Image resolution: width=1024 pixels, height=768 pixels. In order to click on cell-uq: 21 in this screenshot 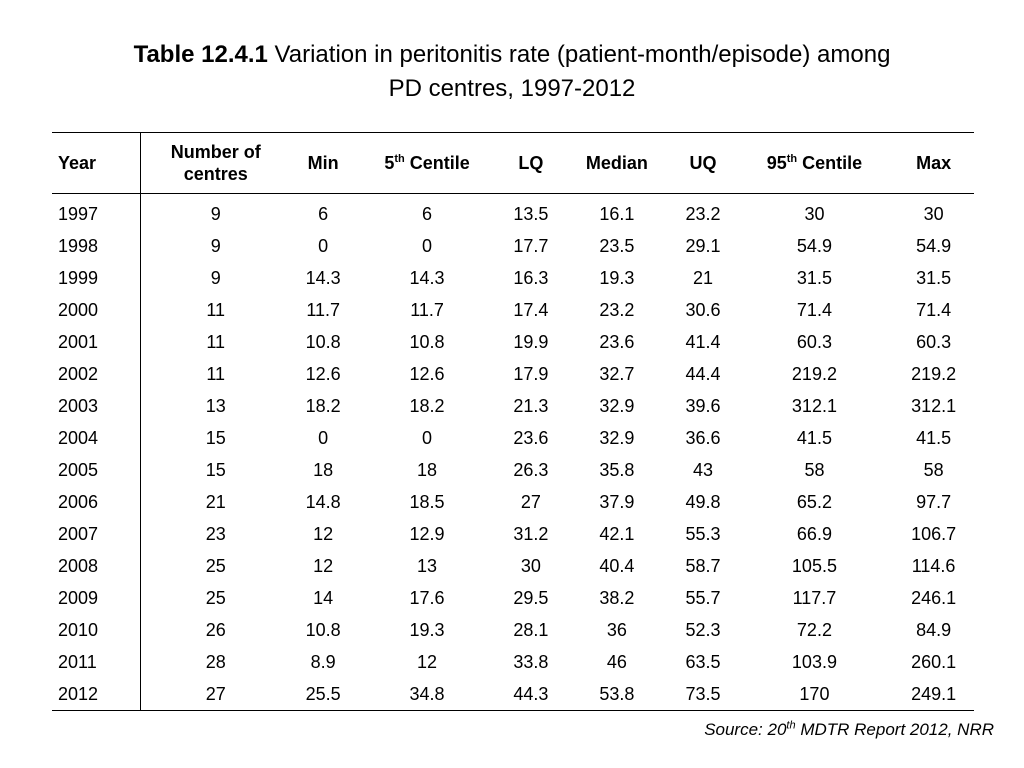, I will do `click(702, 277)`.